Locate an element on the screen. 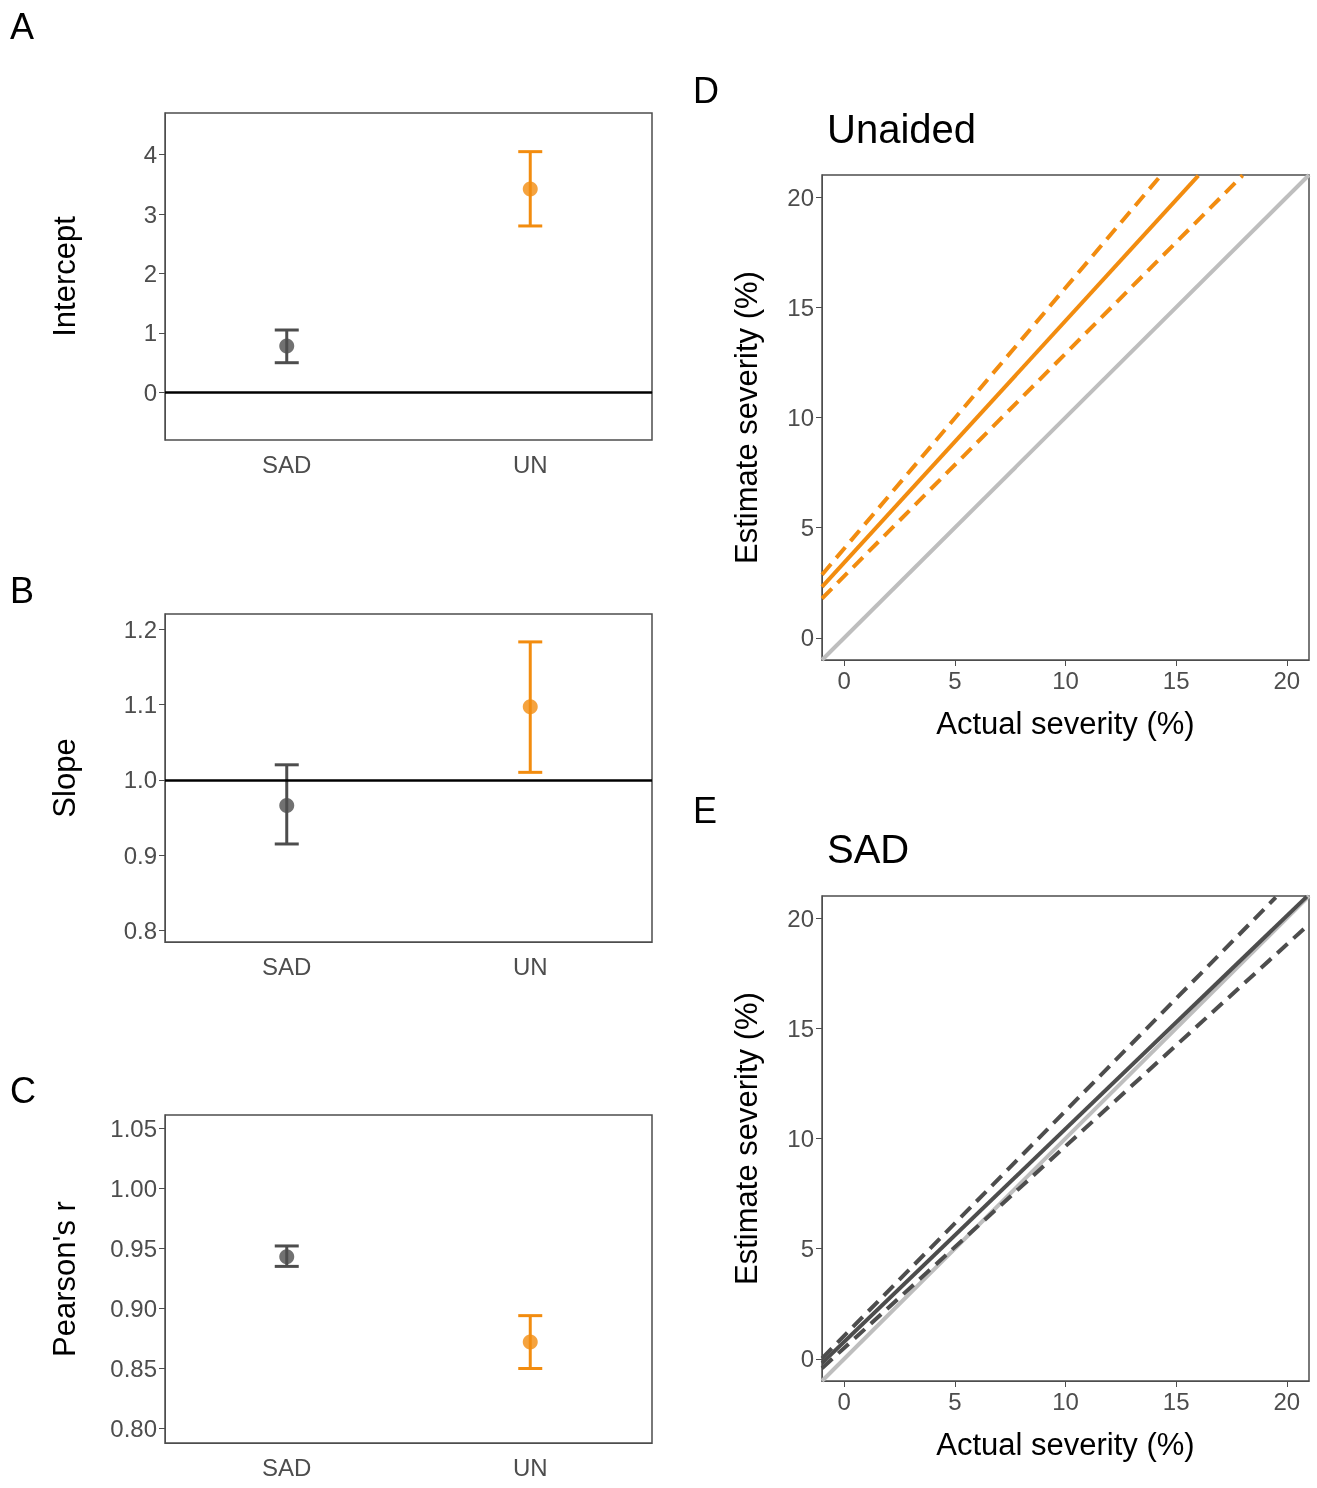 The height and width of the screenshot is (1488, 1317). chart-title: Unaided is located at coordinates (902, 129).